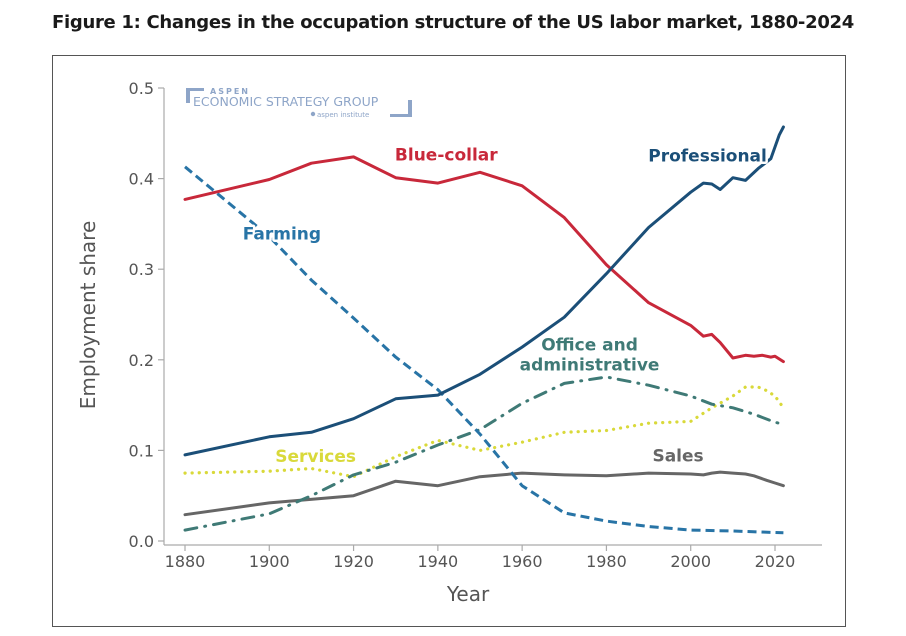  What do you see at coordinates (141, 450) in the screenshot?
I see `y-tick-label: 0.1` at bounding box center [141, 450].